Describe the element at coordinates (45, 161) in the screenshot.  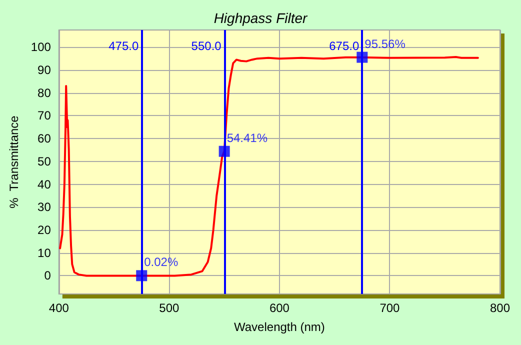
I see `y-tick-label: 50` at that location.